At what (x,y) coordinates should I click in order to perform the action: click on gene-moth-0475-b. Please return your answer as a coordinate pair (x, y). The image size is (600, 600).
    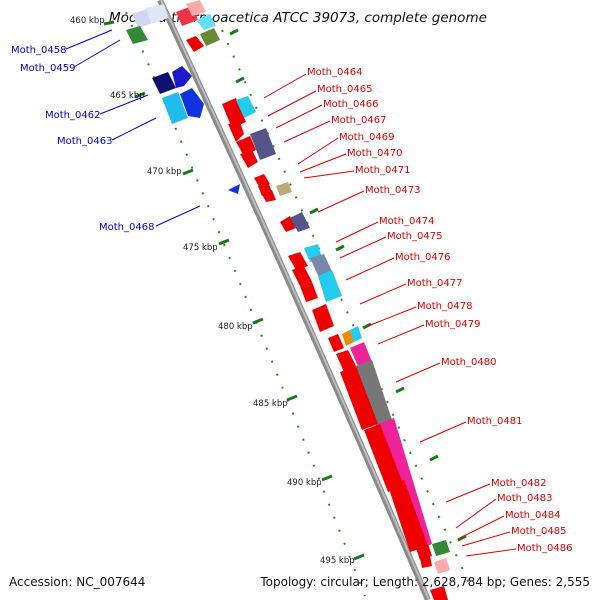
    Looking at the image, I should click on (298, 261).